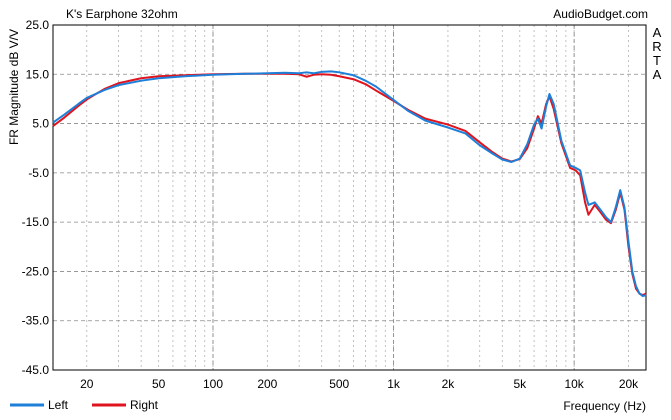 This screenshot has height=420, width=671. I want to click on y-axis-label: FR Magnitude dB V/V, so click(14, 87).